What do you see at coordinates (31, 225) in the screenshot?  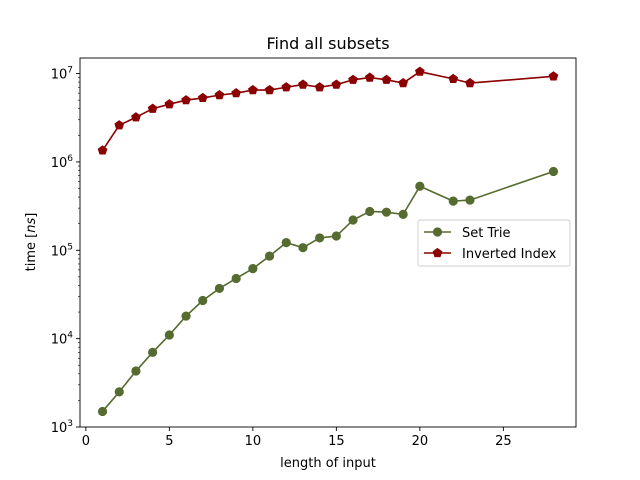 I see `y-axis-label-unit: ns` at bounding box center [31, 225].